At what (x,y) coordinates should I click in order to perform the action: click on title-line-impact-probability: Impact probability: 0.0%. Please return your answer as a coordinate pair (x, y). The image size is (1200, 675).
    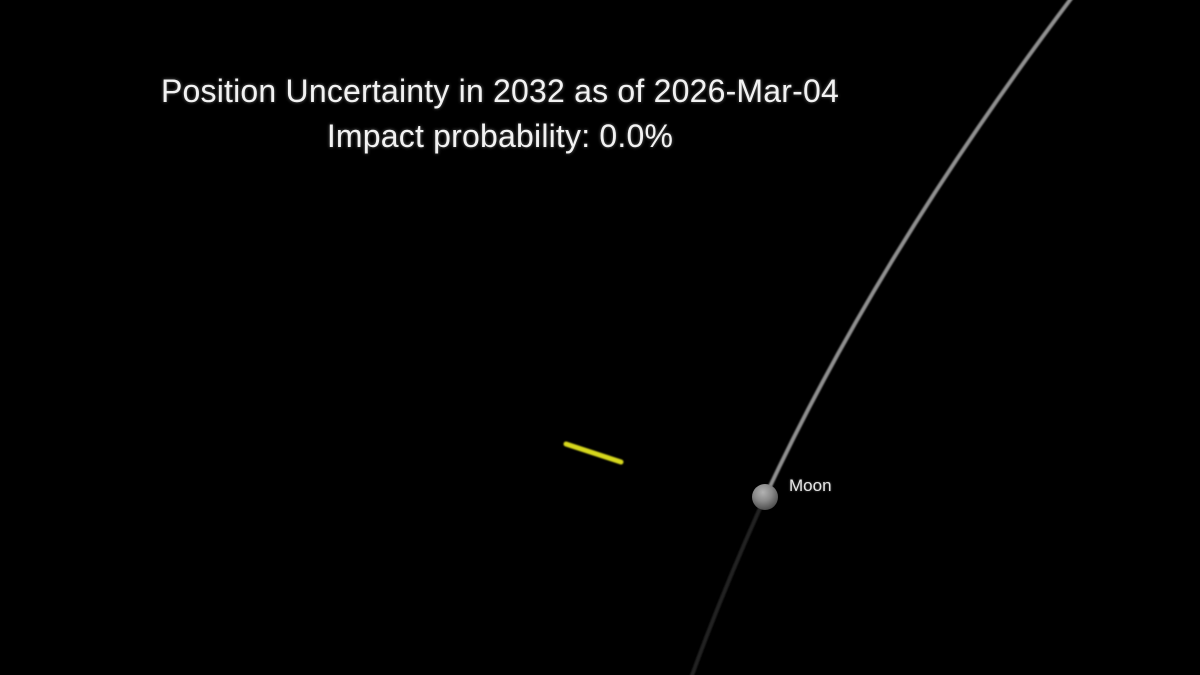
    Looking at the image, I should click on (500, 136).